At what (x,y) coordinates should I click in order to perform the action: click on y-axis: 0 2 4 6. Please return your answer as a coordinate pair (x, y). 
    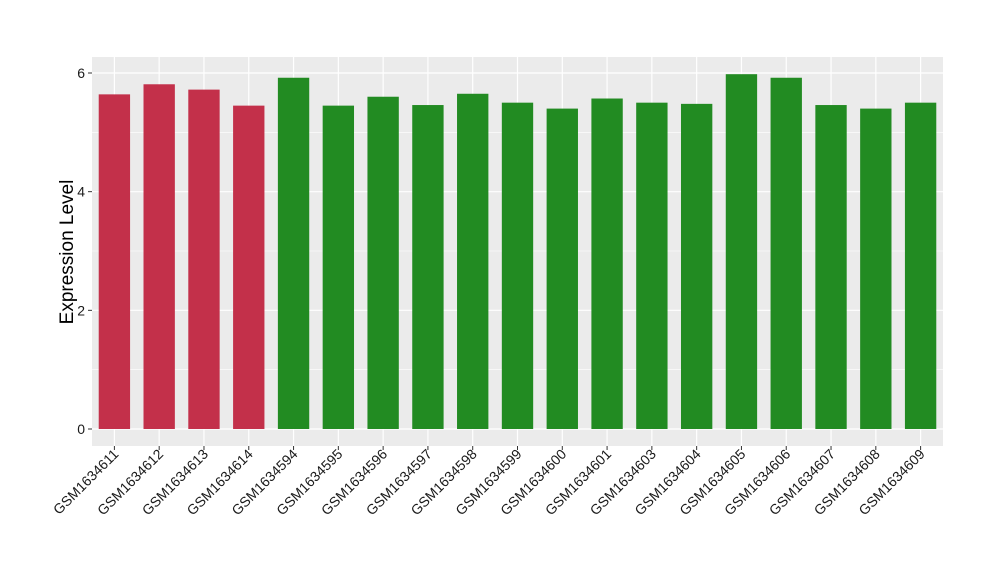
    Looking at the image, I should click on (84, 251).